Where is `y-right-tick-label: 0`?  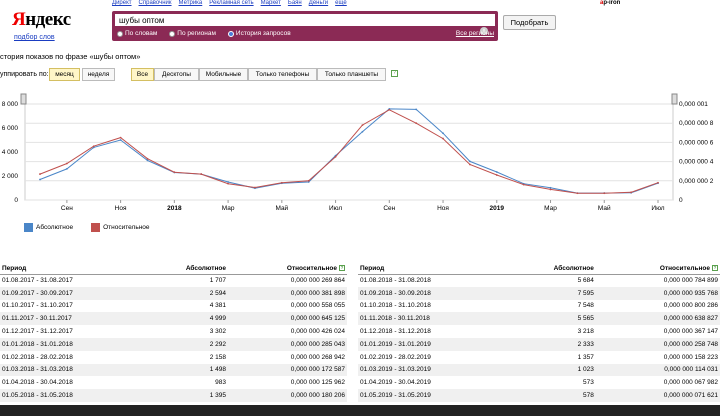 y-right-tick-label: 0 is located at coordinates (681, 200).